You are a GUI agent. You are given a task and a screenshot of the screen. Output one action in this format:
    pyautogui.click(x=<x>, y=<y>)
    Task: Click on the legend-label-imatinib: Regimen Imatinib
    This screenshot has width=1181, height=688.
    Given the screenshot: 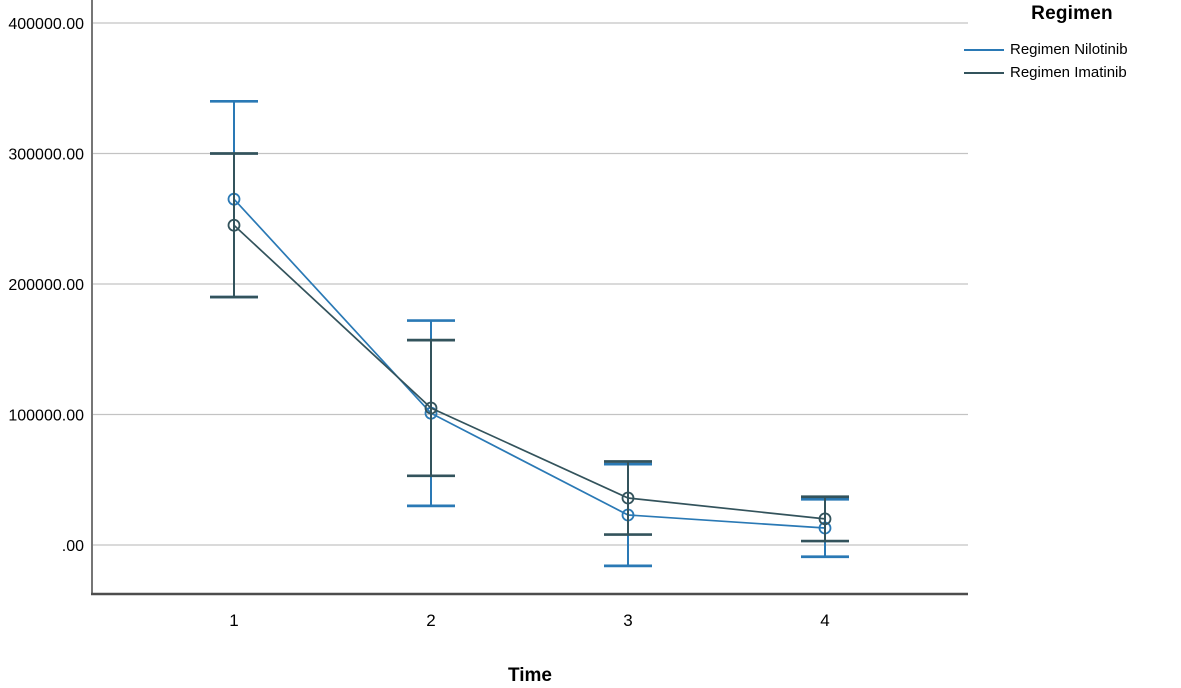 What is the action you would take?
    pyautogui.click(x=1068, y=72)
    